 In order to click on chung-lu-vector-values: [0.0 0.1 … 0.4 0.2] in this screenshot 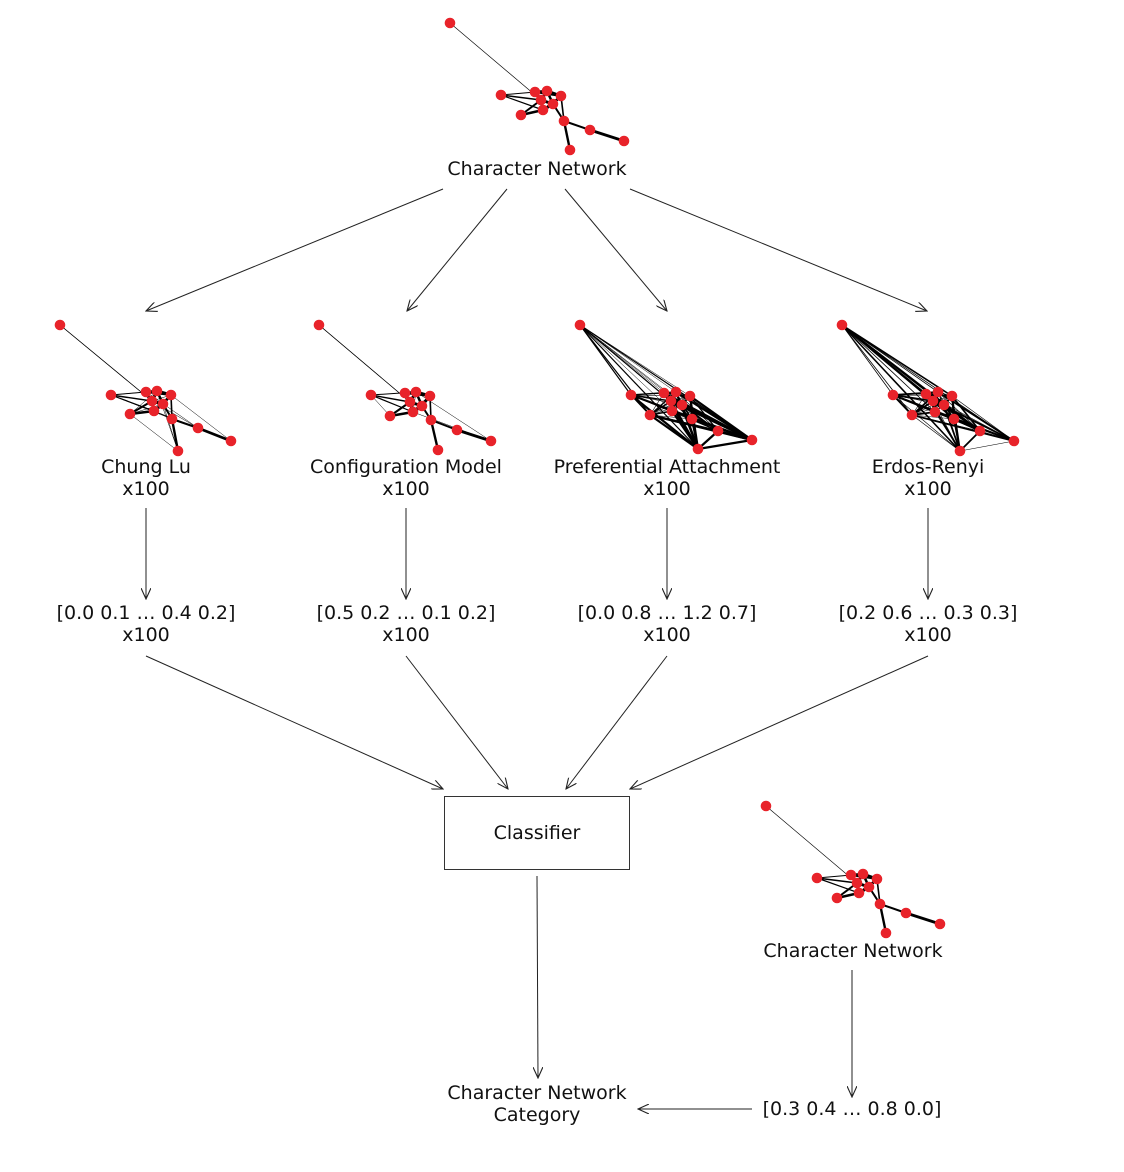, I will do `click(146, 613)`.